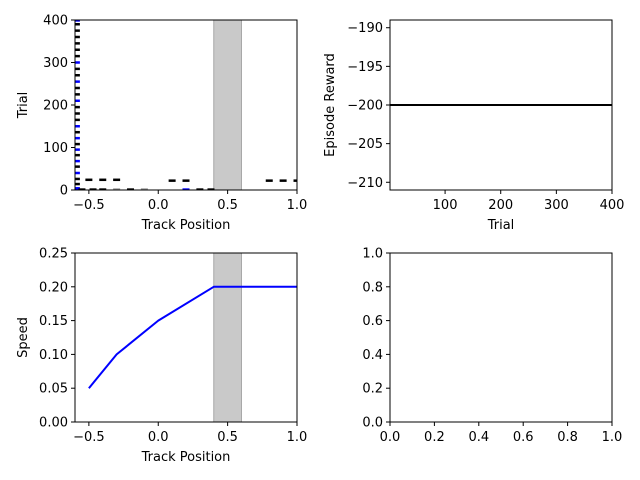 The image size is (640, 480). I want to click on y-tick-label: 400, so click(55, 21).